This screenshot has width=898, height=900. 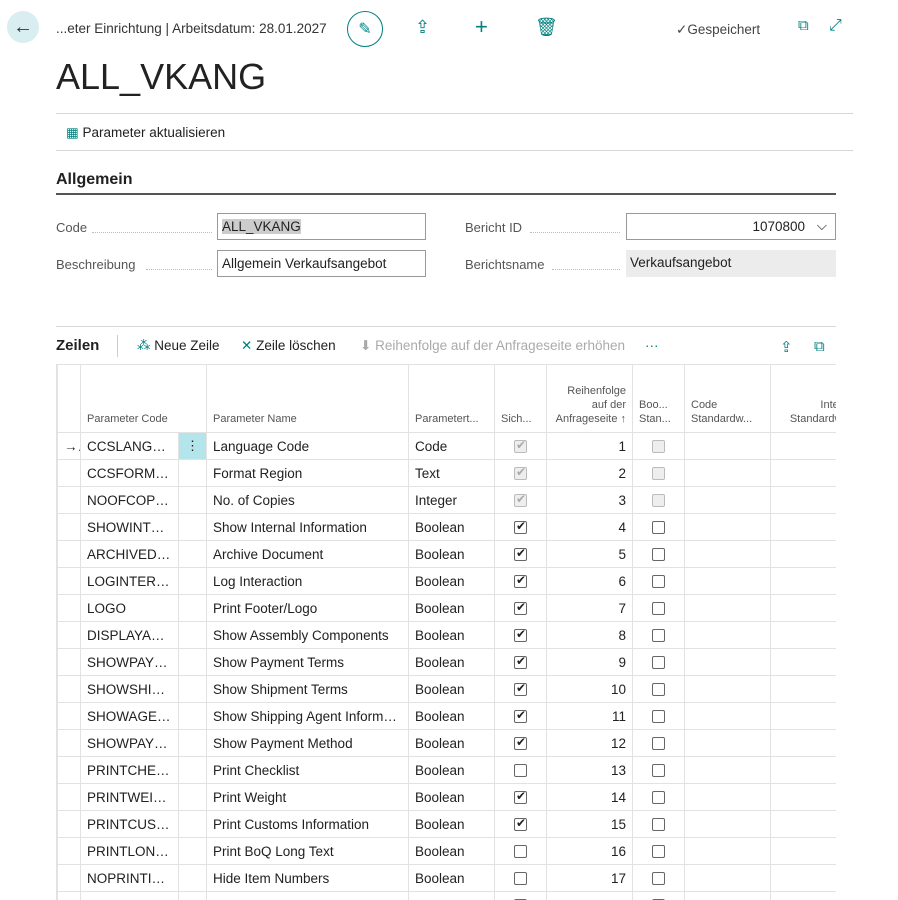 What do you see at coordinates (307, 895) in the screenshot?
I see `parameter-name-cell: Print Project Information` at bounding box center [307, 895].